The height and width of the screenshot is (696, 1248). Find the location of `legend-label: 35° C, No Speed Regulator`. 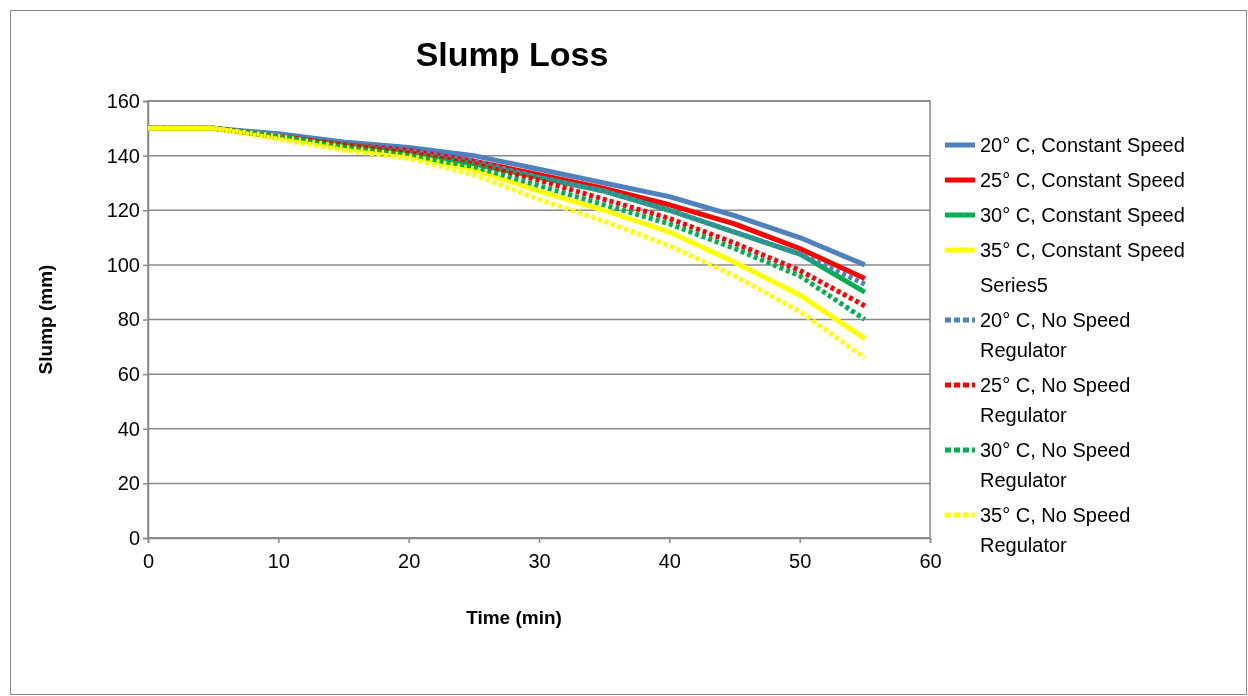

legend-label: 35° C, No Speed Regulator is located at coordinates (1055, 530).